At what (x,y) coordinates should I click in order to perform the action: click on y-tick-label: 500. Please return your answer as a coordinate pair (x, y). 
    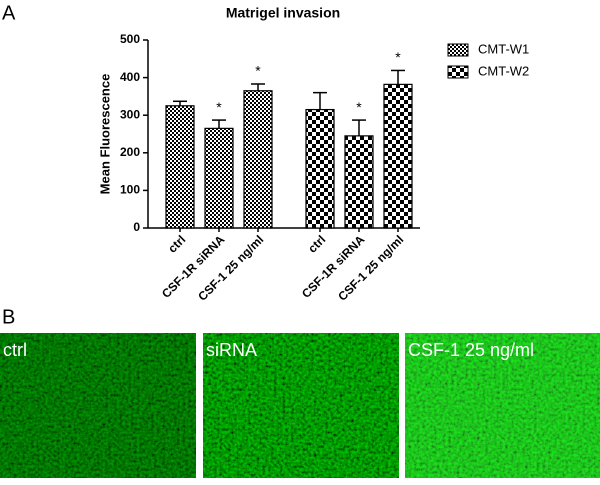
    Looking at the image, I should click on (130, 39).